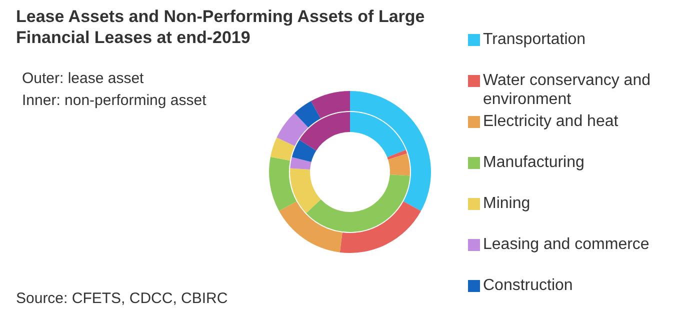  What do you see at coordinates (566, 244) in the screenshot?
I see `legend-label: Leasing and commerce` at bounding box center [566, 244].